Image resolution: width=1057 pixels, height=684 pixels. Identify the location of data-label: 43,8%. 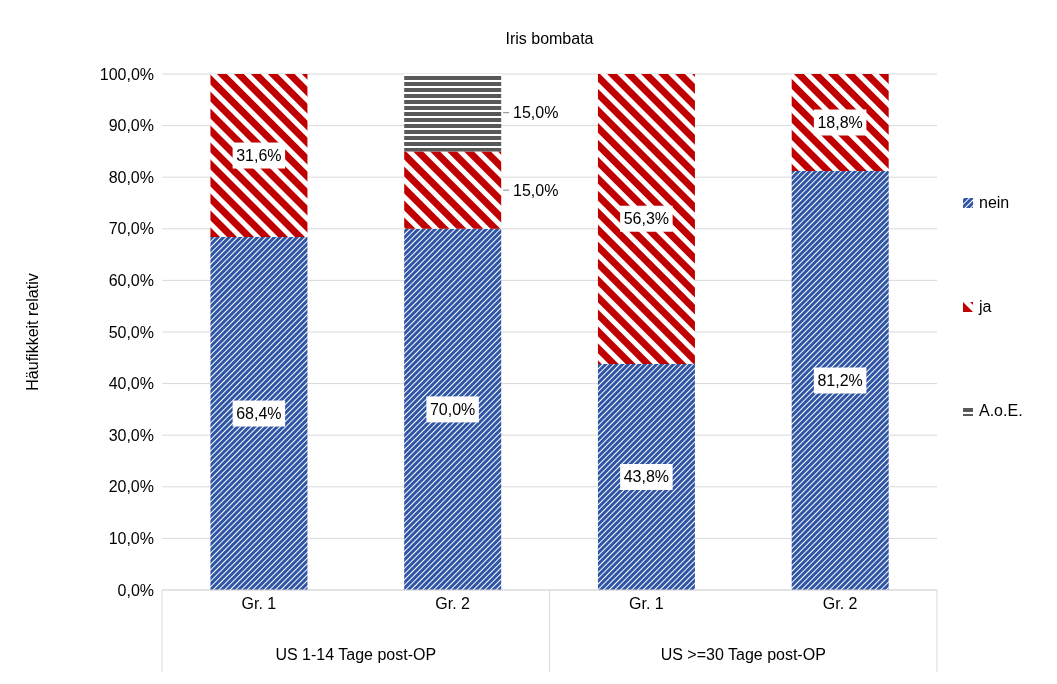
(646, 477).